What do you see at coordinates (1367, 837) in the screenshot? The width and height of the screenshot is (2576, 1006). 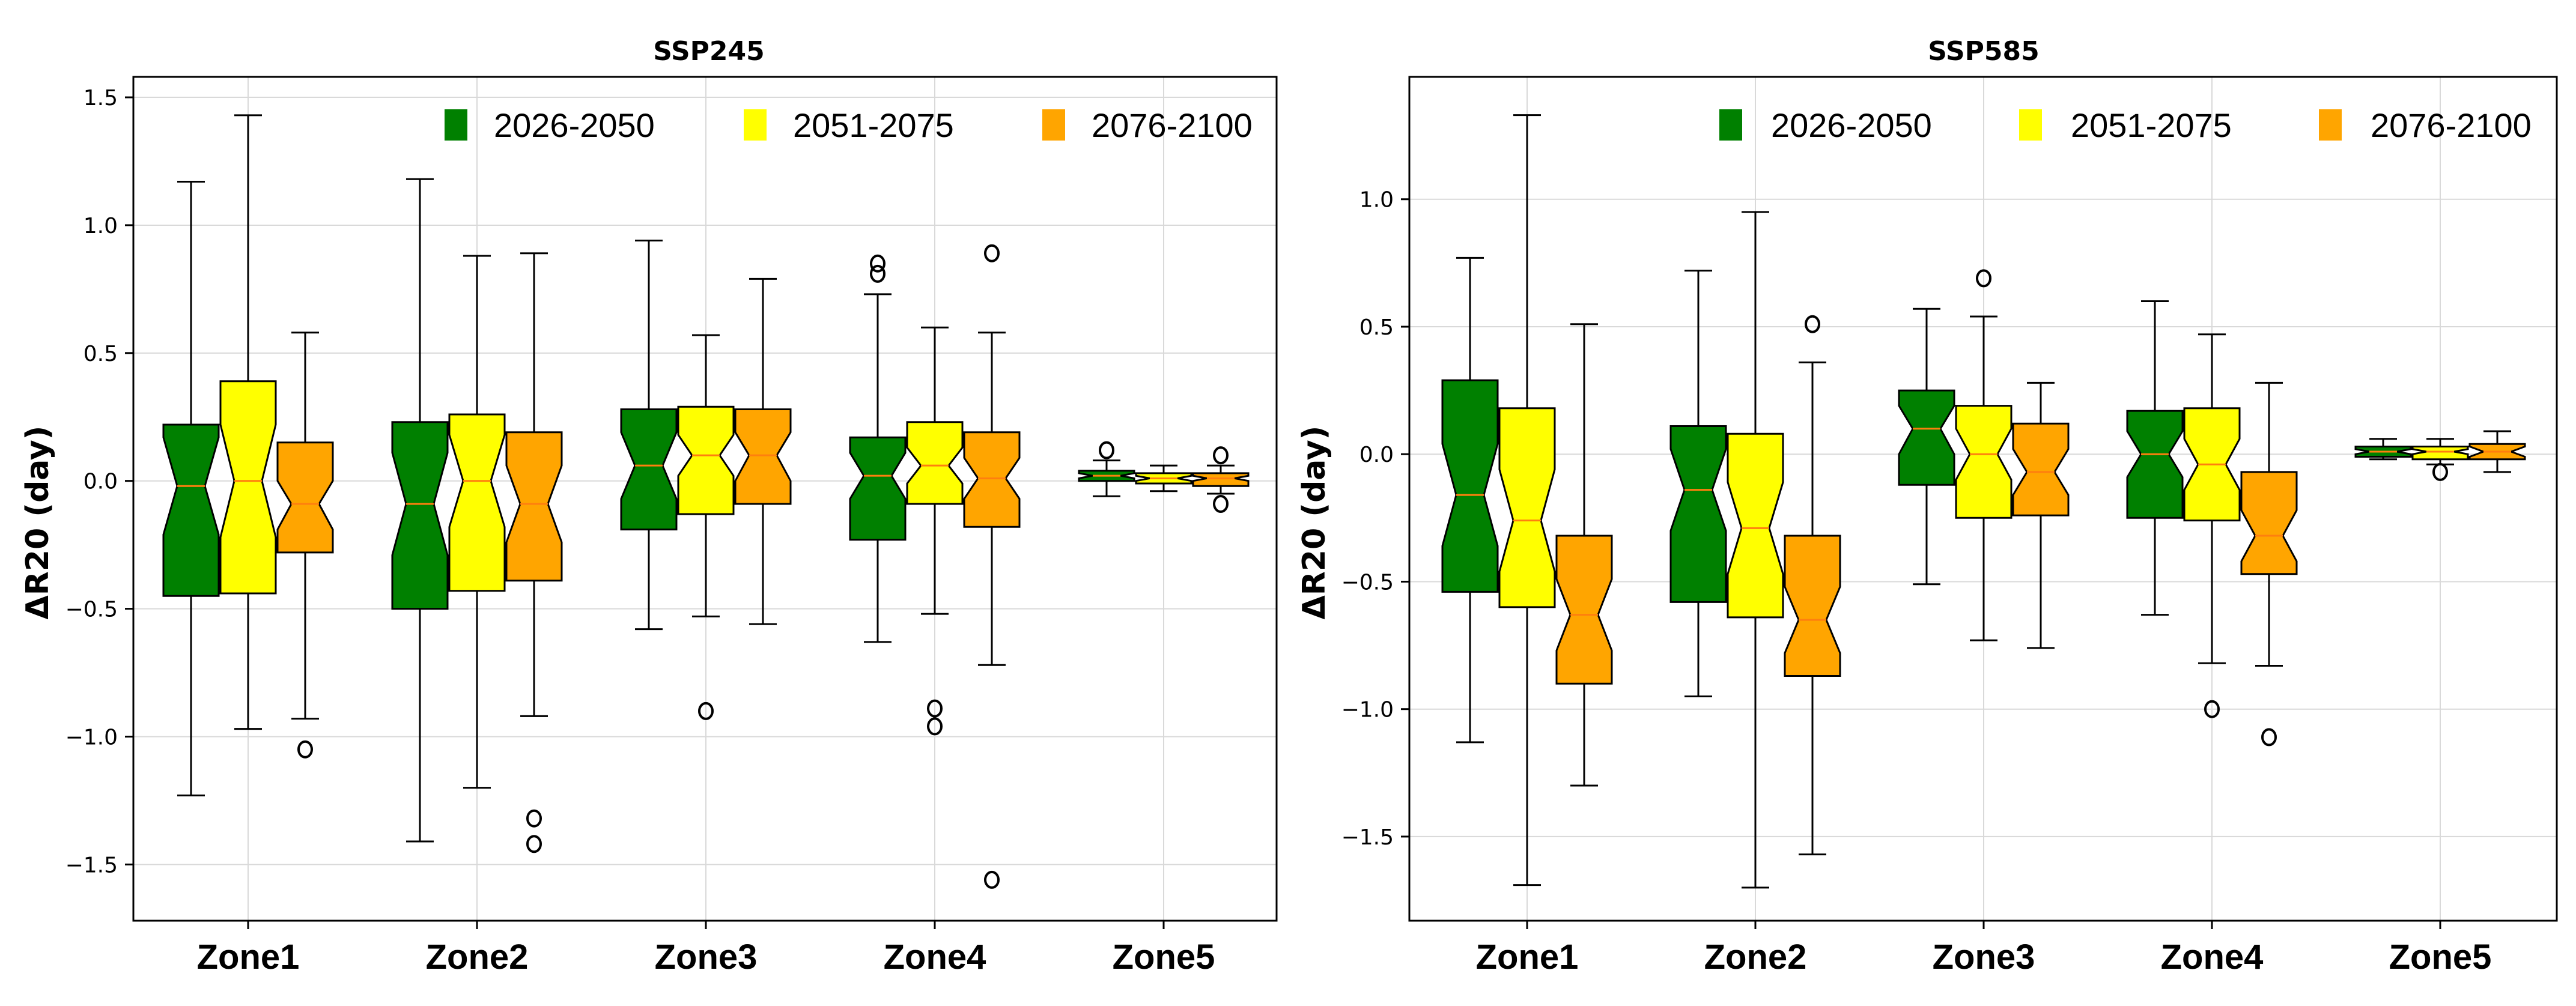 I see `y-tick-label: −1.5` at bounding box center [1367, 837].